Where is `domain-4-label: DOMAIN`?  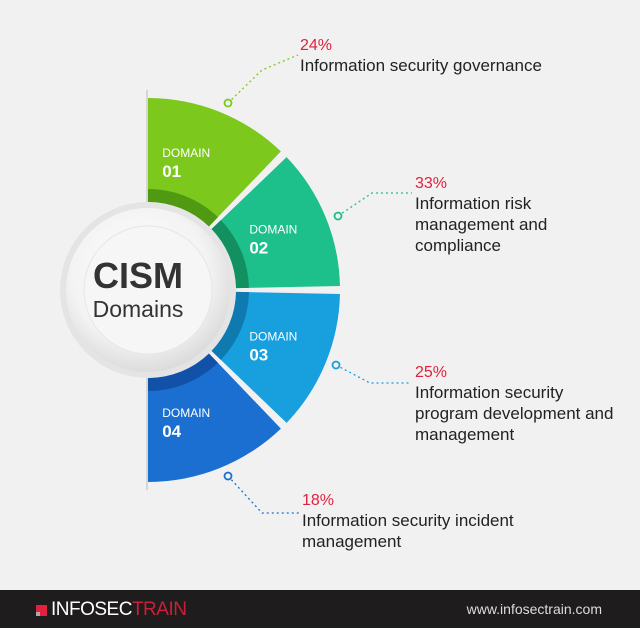
domain-4-label: DOMAIN is located at coordinates (186, 413).